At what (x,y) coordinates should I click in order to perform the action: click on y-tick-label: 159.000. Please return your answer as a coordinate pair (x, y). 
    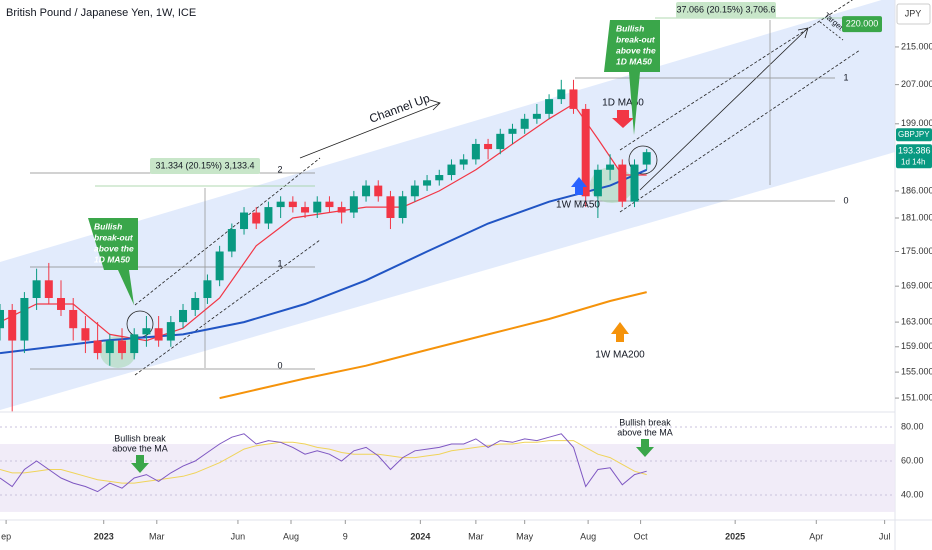
    Looking at the image, I should click on (916, 346).